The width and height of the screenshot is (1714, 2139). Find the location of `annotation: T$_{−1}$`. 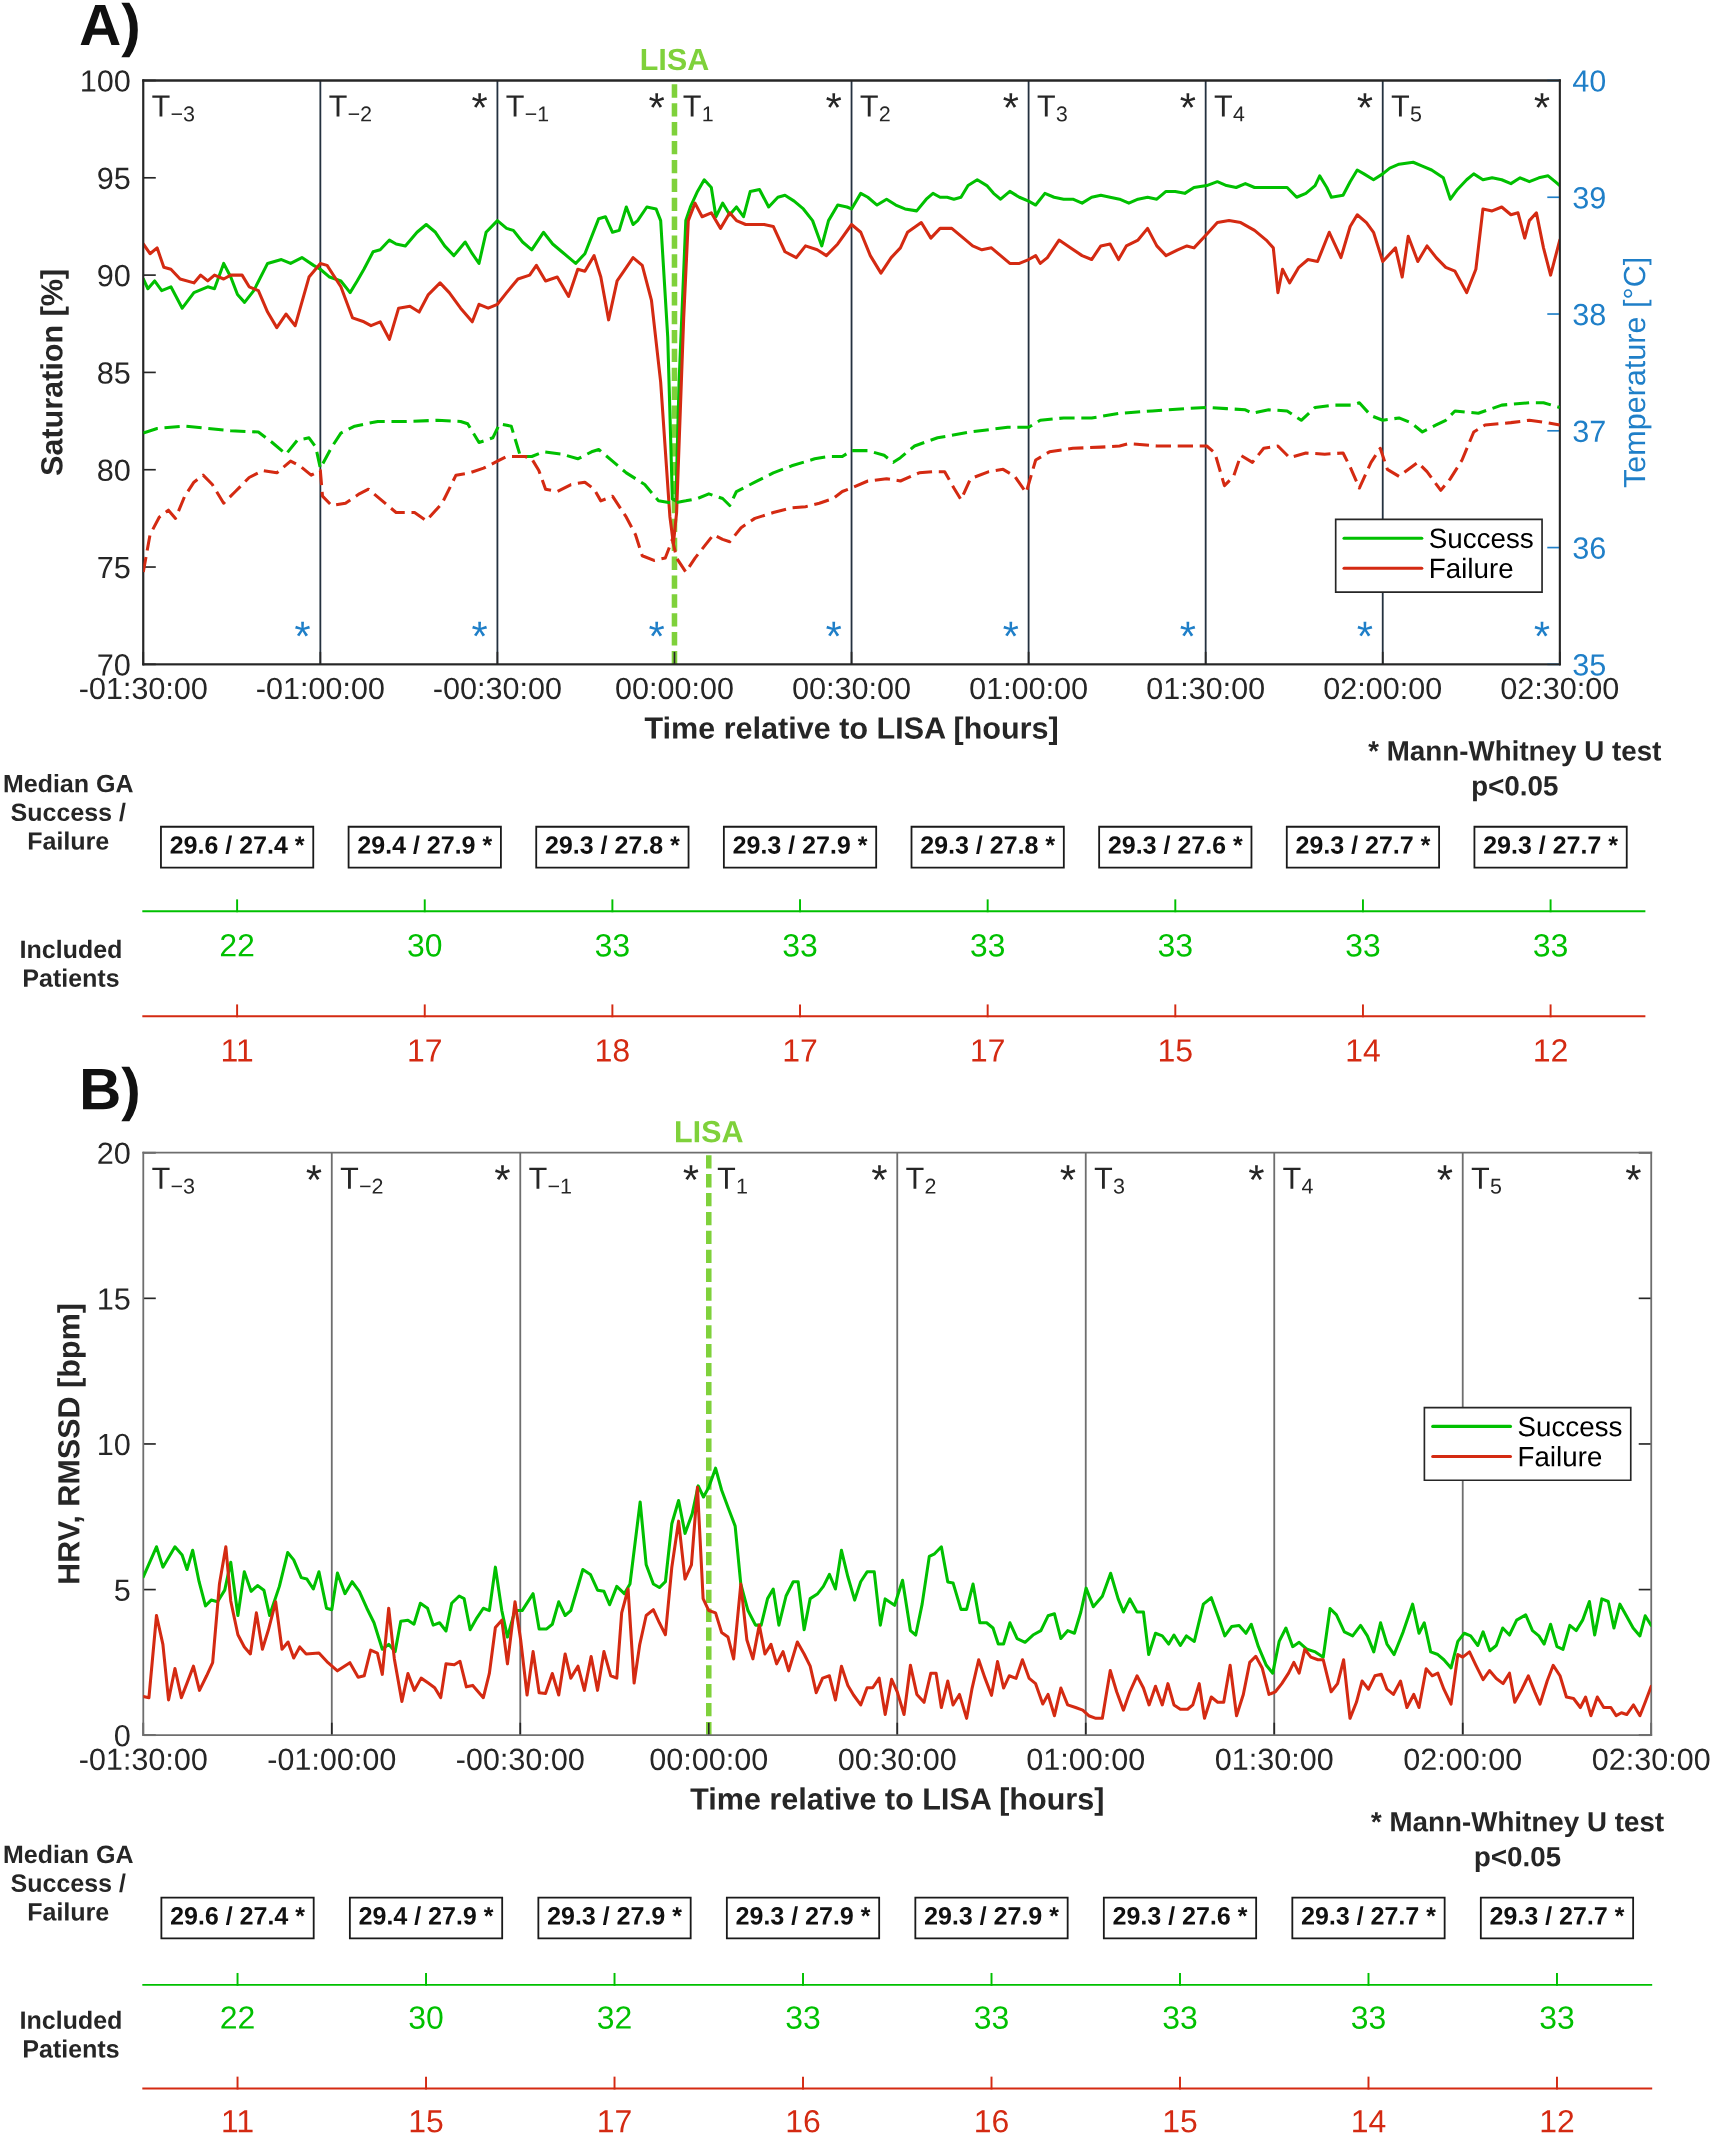

annotation: T$_{−1}$ is located at coordinates (550, 1180).